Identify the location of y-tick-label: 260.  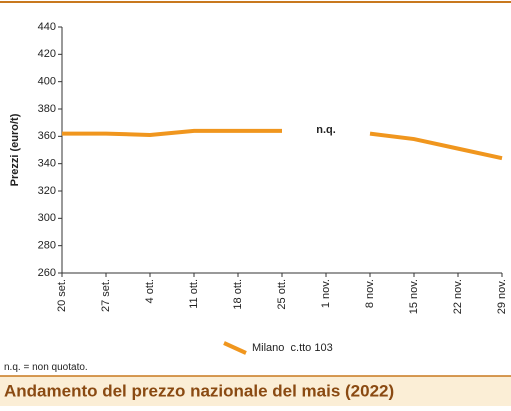
(47, 273).